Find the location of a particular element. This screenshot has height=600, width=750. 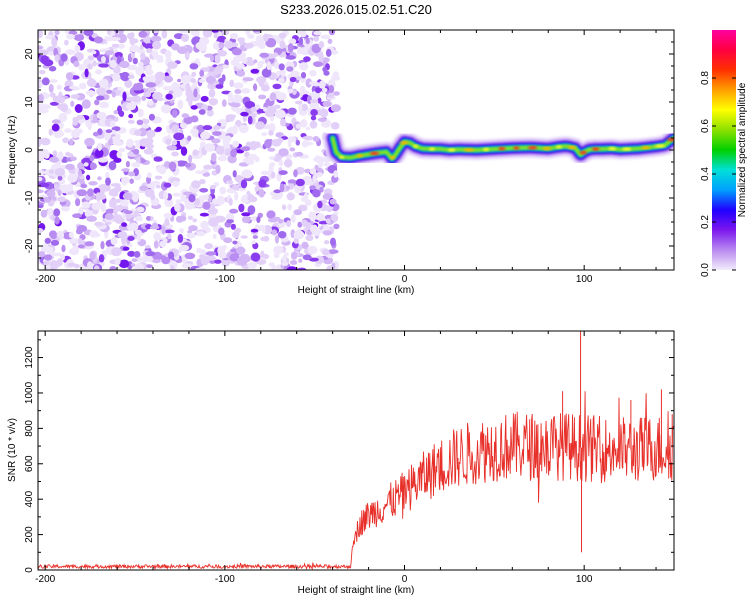

colorbar-tick-label: 0.0 is located at coordinates (705, 270).